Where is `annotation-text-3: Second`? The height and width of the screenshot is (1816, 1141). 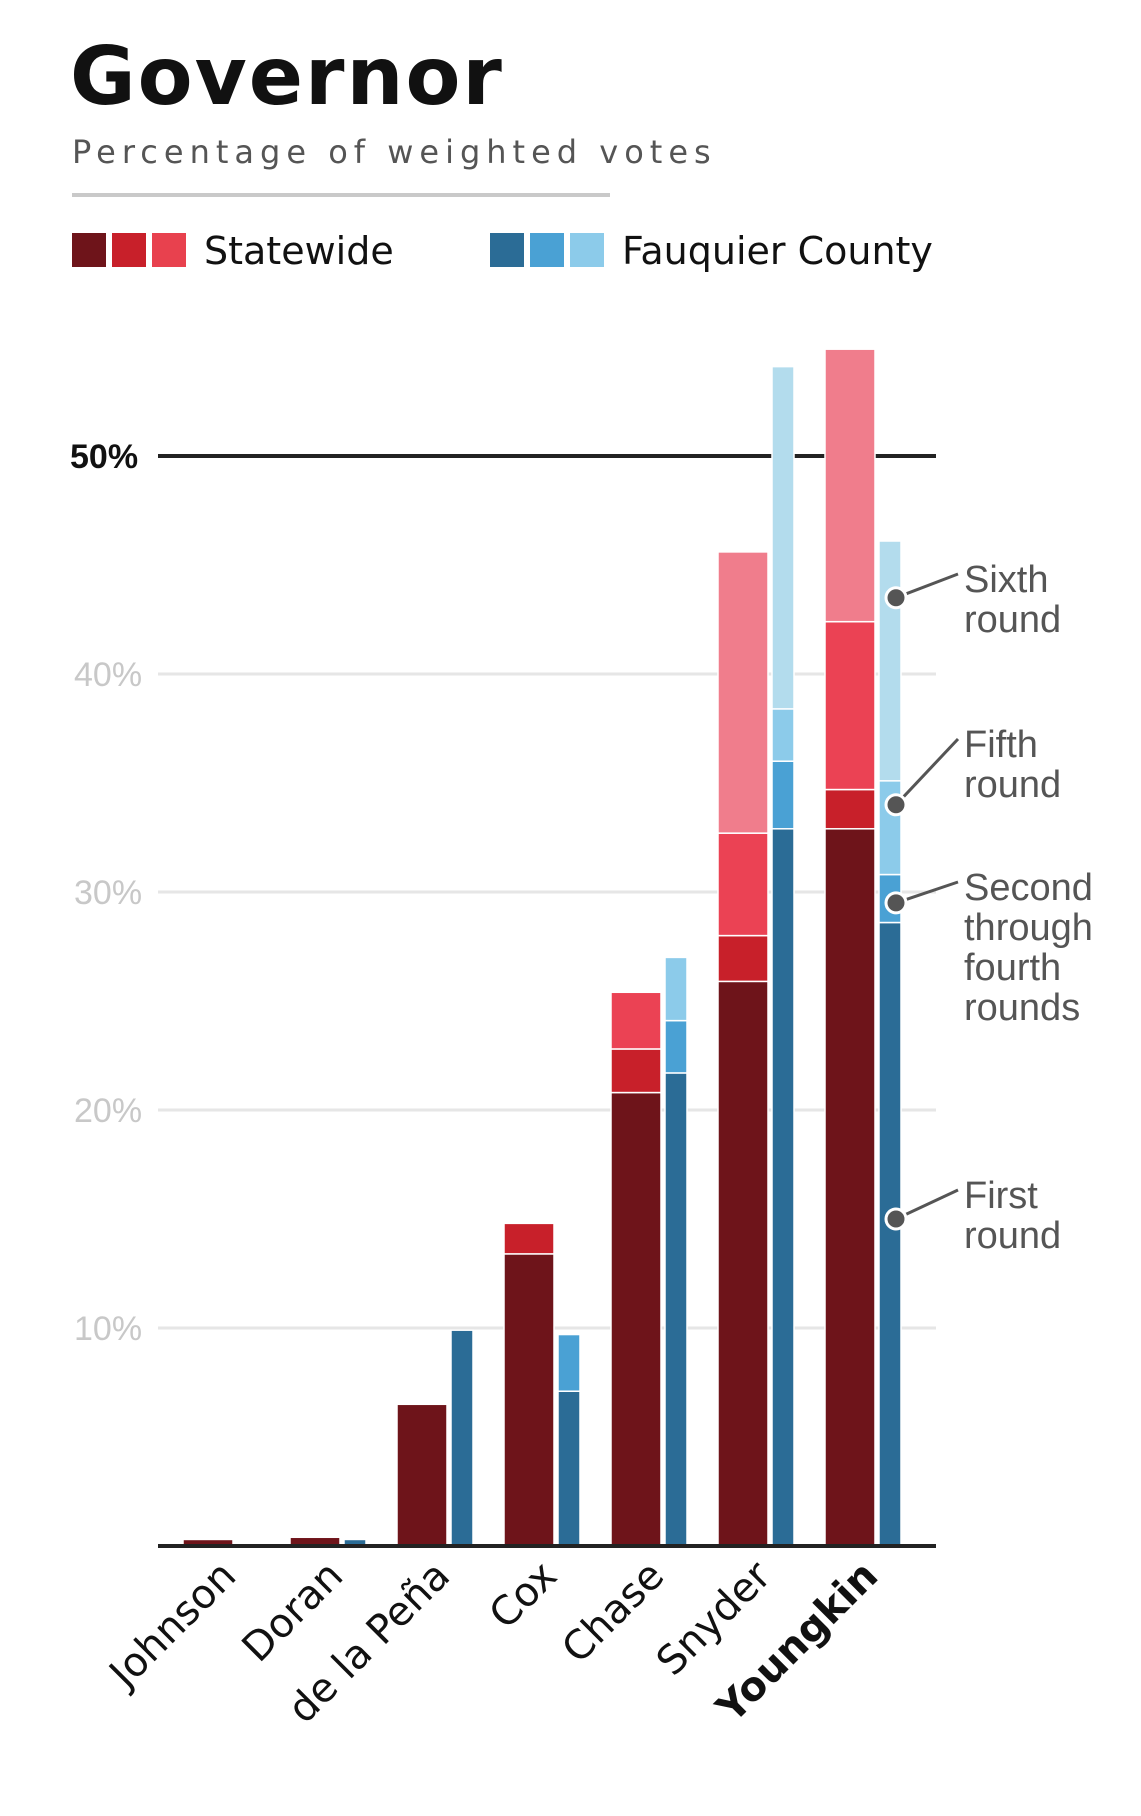 annotation-text-3: Second is located at coordinates (1028, 888).